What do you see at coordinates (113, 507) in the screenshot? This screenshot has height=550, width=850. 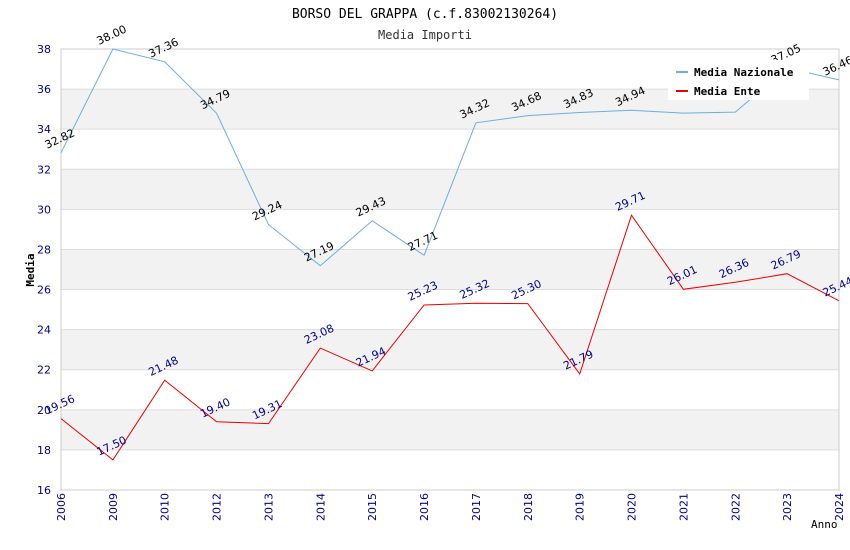 I see `x-tick-label: 2009` at bounding box center [113, 507].